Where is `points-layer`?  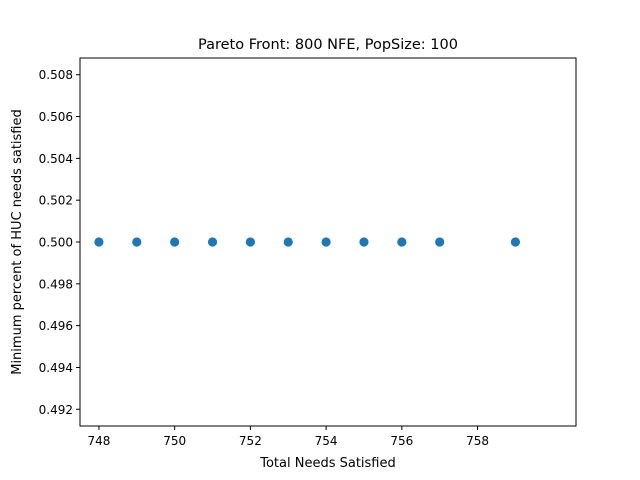 points-layer is located at coordinates (307, 242).